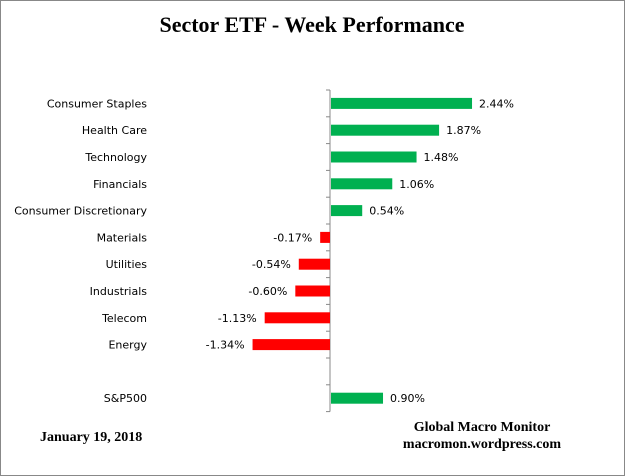  What do you see at coordinates (237, 318) in the screenshot?
I see `data-label: -1.13%` at bounding box center [237, 318].